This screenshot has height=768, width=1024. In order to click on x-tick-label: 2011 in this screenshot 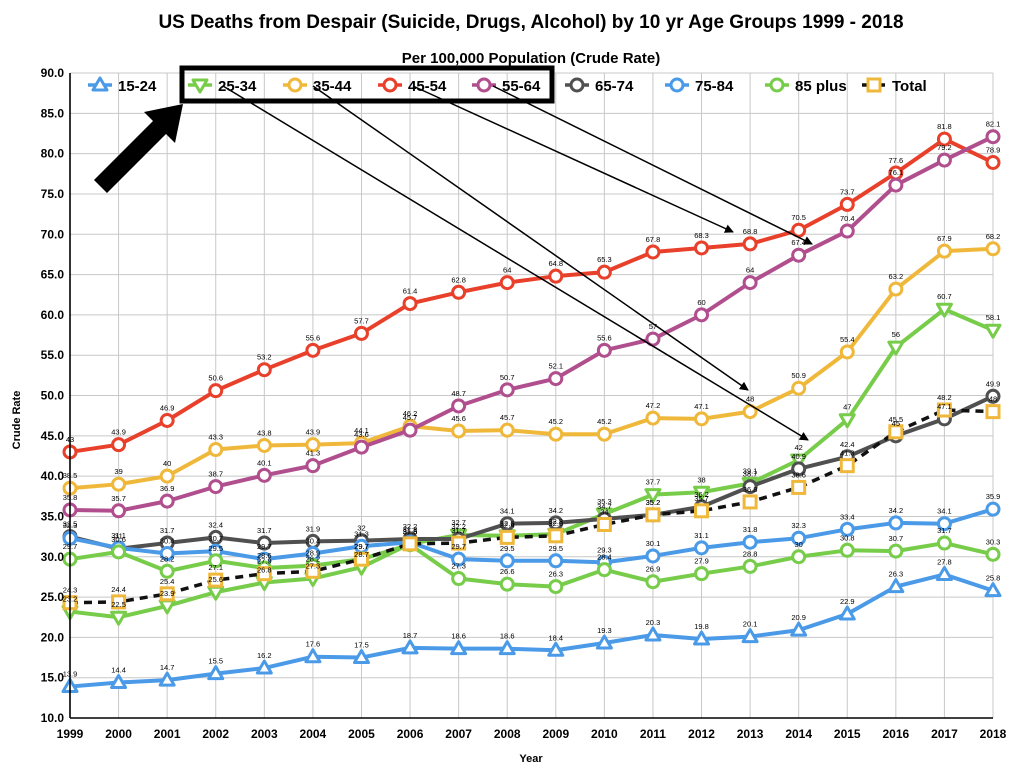, I will do `click(653, 734)`.